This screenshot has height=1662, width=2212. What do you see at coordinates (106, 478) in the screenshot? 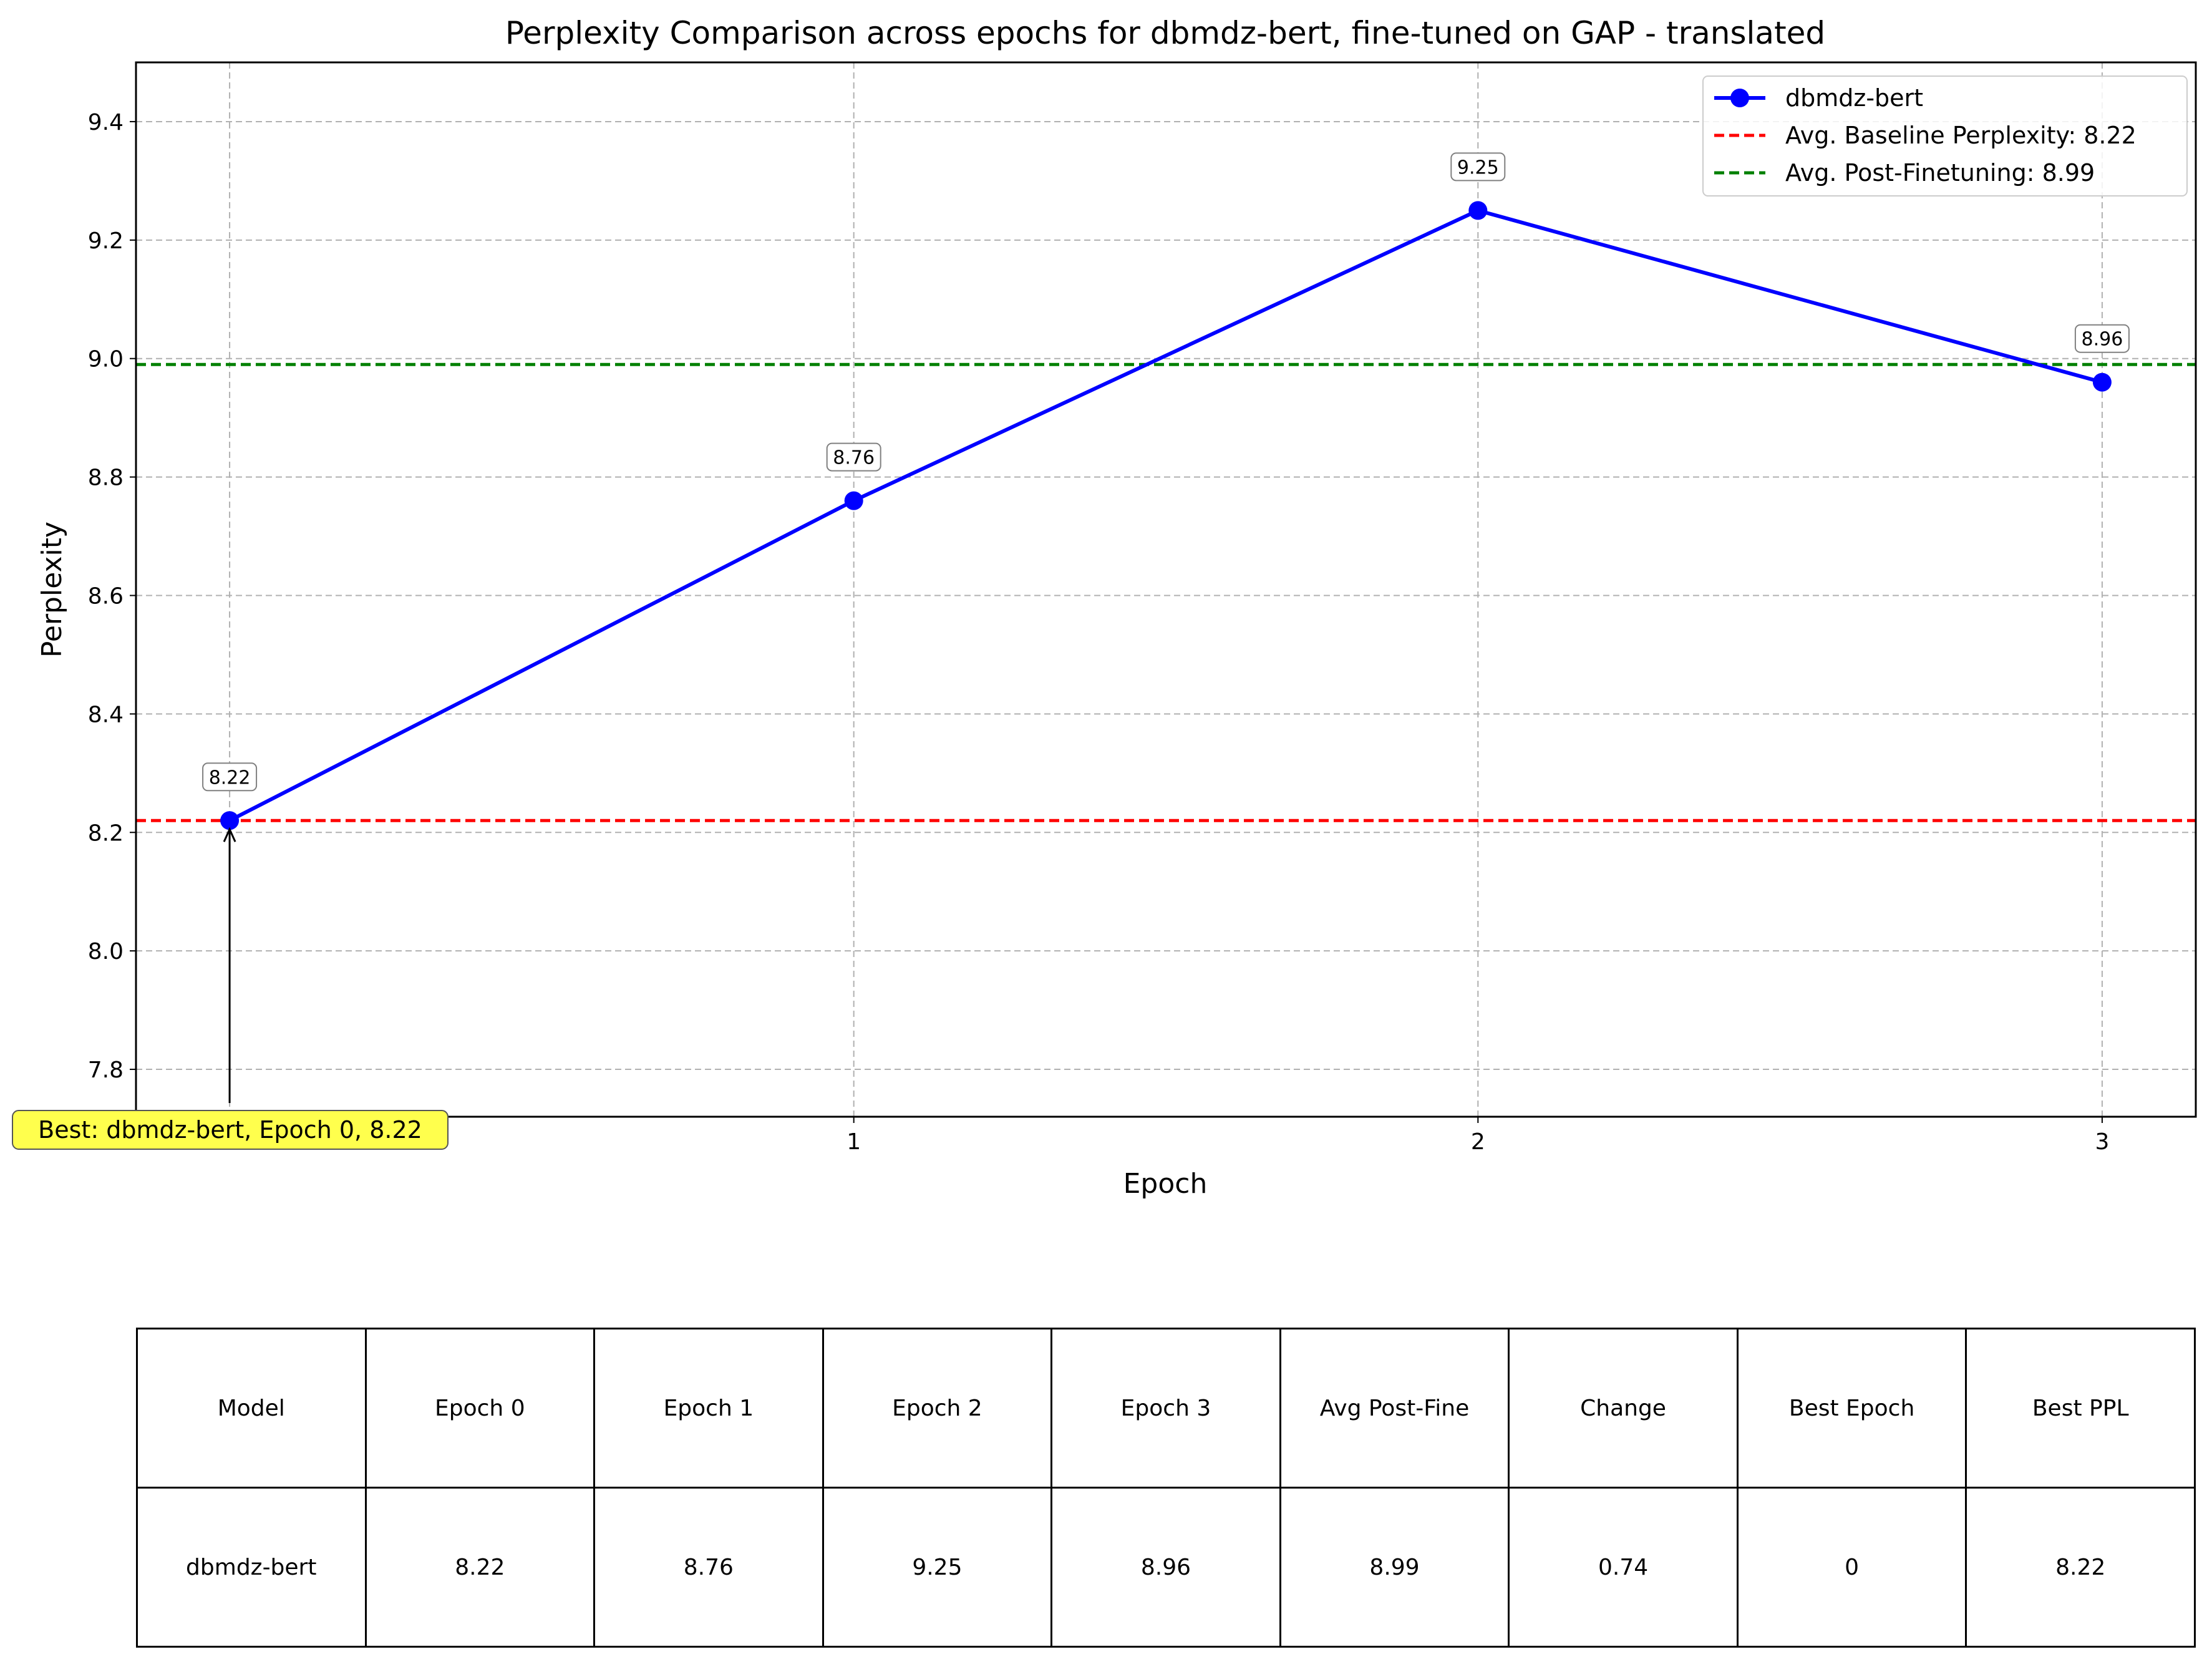
I see `y-tick-label: 8.8` at bounding box center [106, 478].